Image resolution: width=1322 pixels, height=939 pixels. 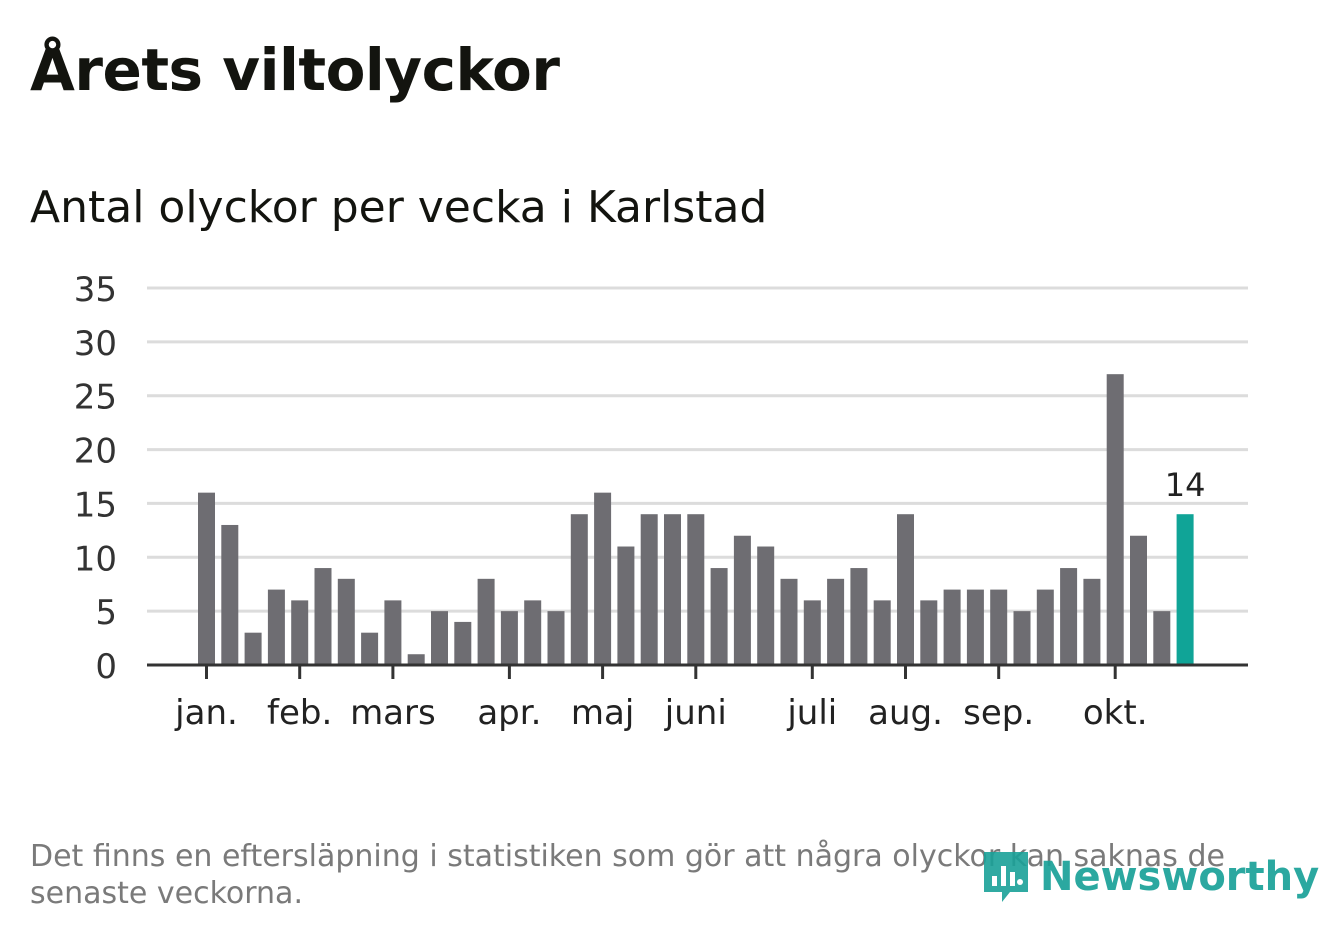 I want to click on y-axis-ticks: 0 5 10 15 20 25 30 35, so click(x=95, y=478).